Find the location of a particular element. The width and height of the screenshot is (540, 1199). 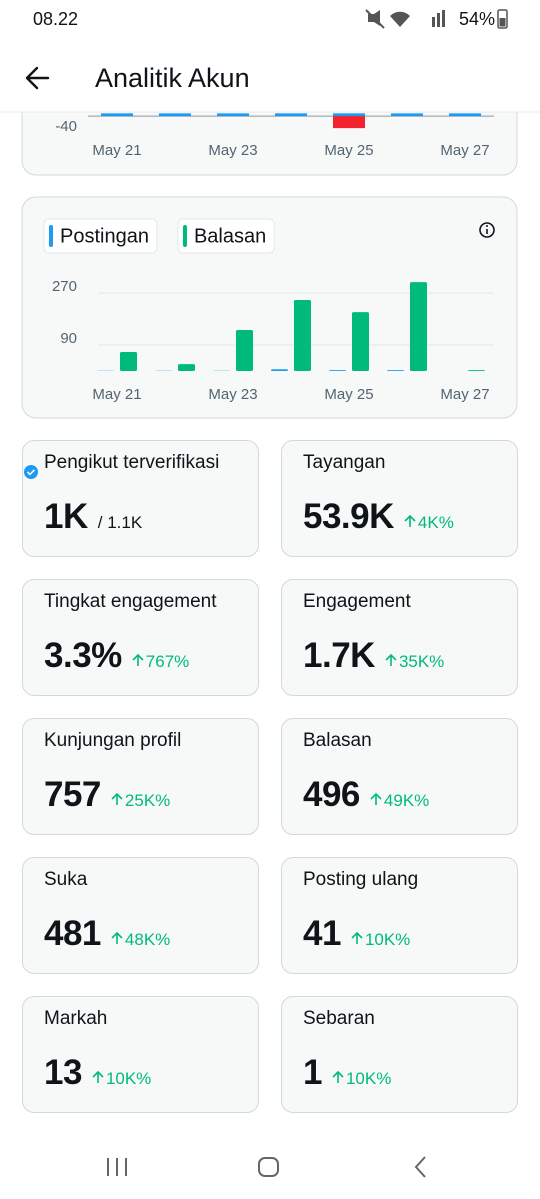

back-button is located at coordinates (37, 78).